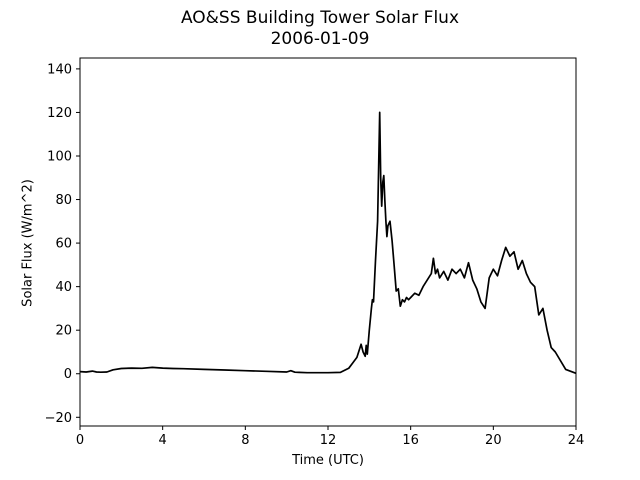  I want to click on x-tick-label: 8, so click(245, 440).